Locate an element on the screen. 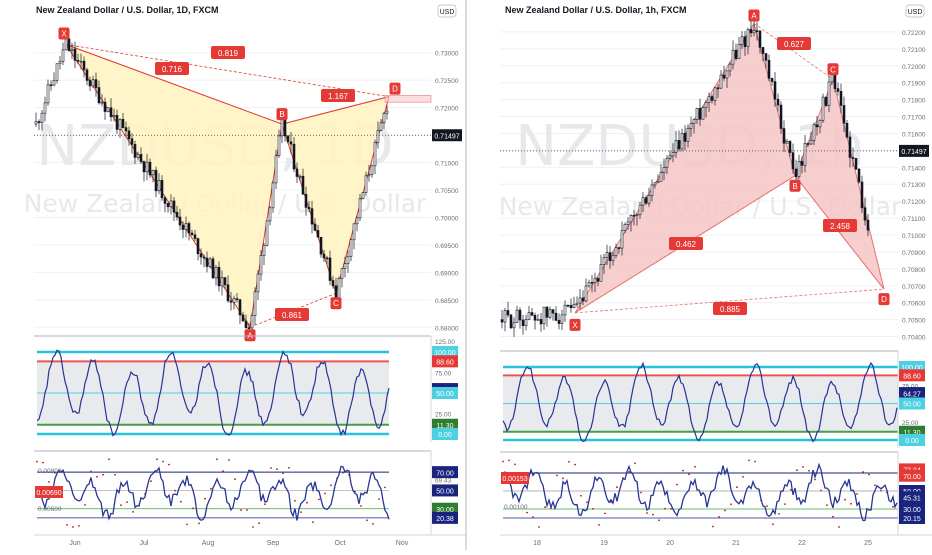  pattern-point-x: X is located at coordinates (64, 33).